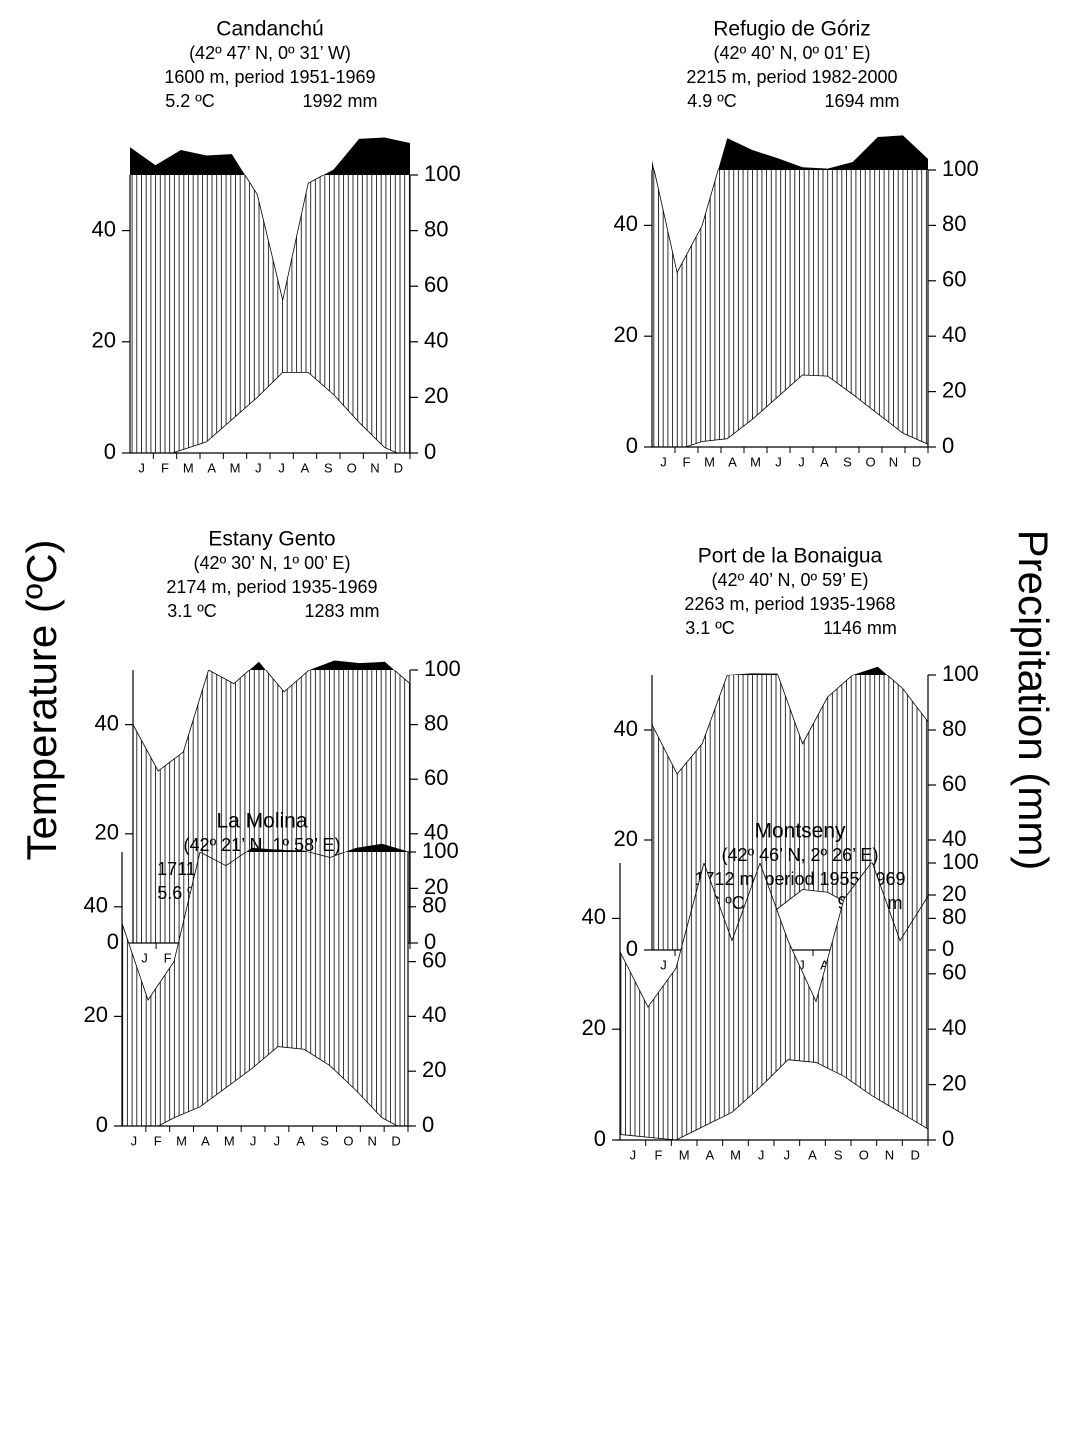  Describe the element at coordinates (271, 587) in the screenshot. I see `elevation-period: 2174 m, period 1935-1969` at that location.